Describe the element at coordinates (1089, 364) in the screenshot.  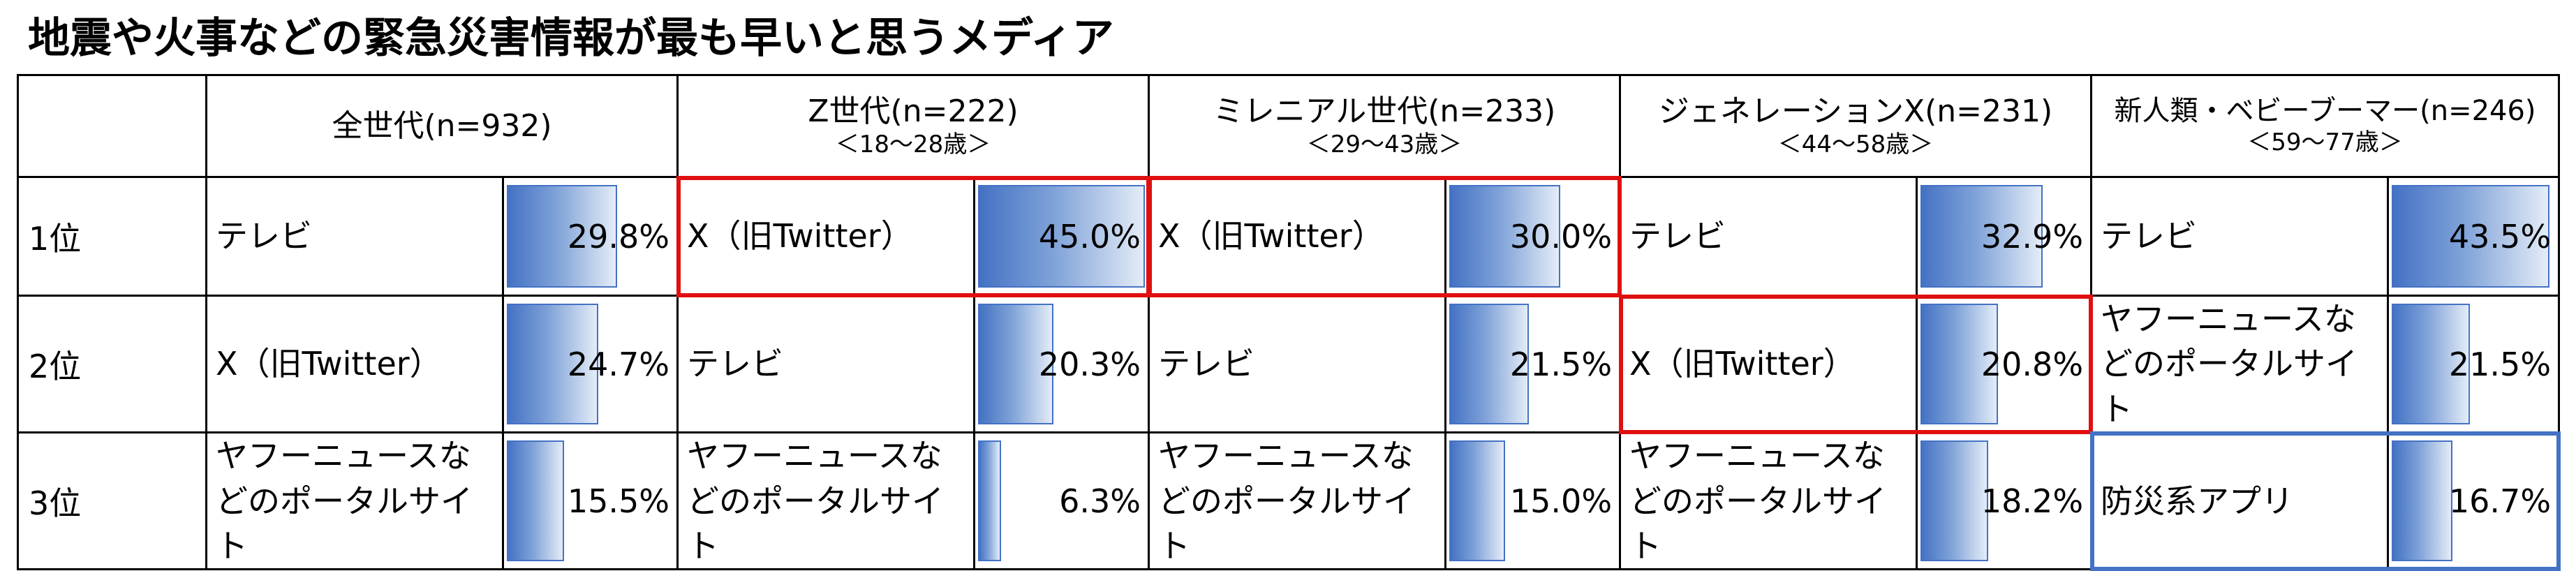
I see `value-label: 20.3%` at that location.